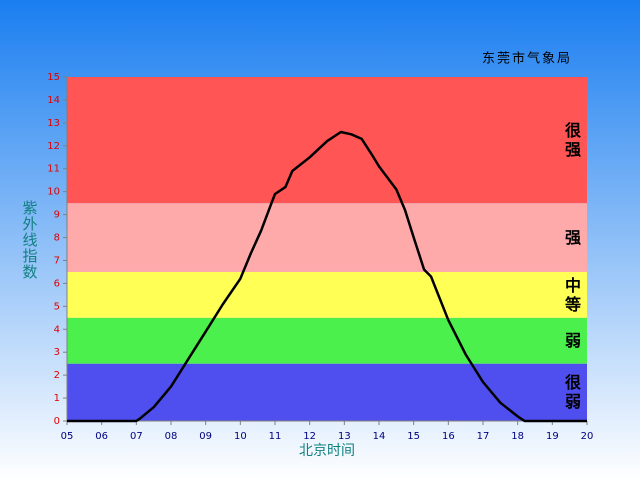 The image size is (640, 480). I want to click on band-label: 很弱, so click(572, 392).